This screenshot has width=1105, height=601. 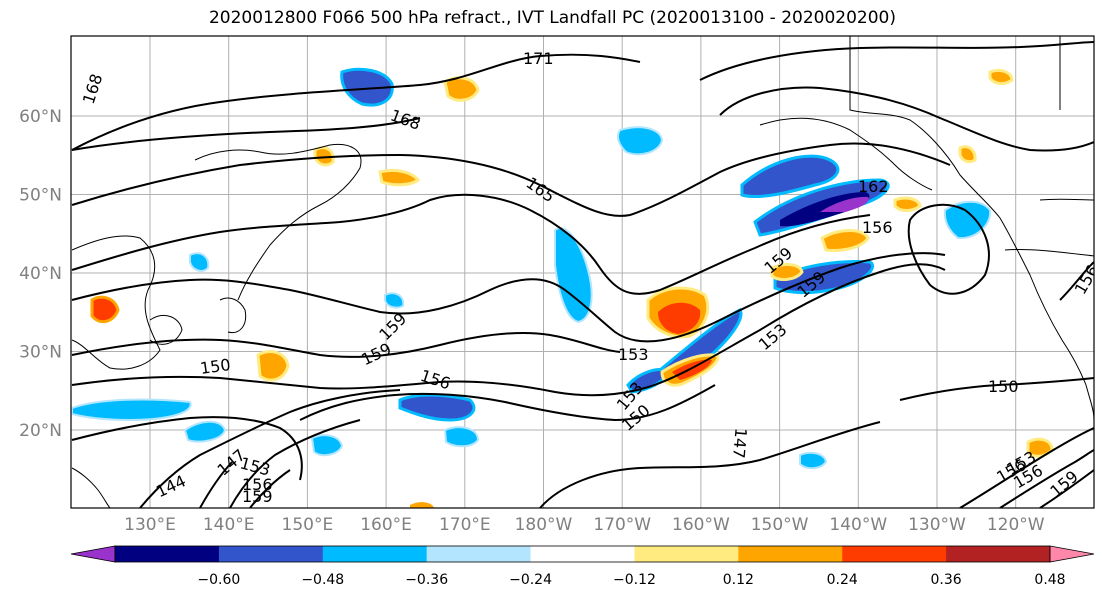 I want to click on colorbar-tick-label: 0.48, so click(x=1049, y=580).